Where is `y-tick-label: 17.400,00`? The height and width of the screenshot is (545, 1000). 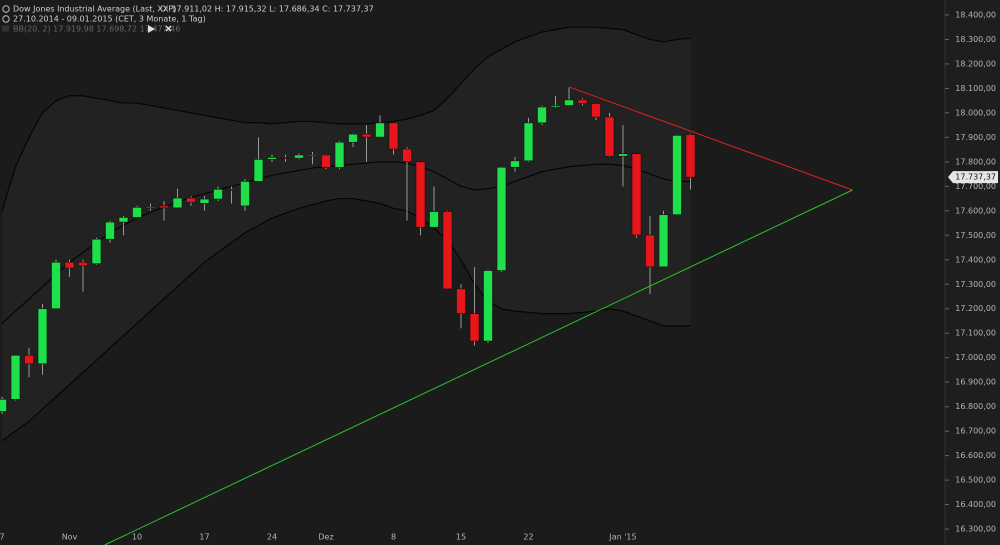
y-tick-label: 17.400,00 is located at coordinates (975, 259).